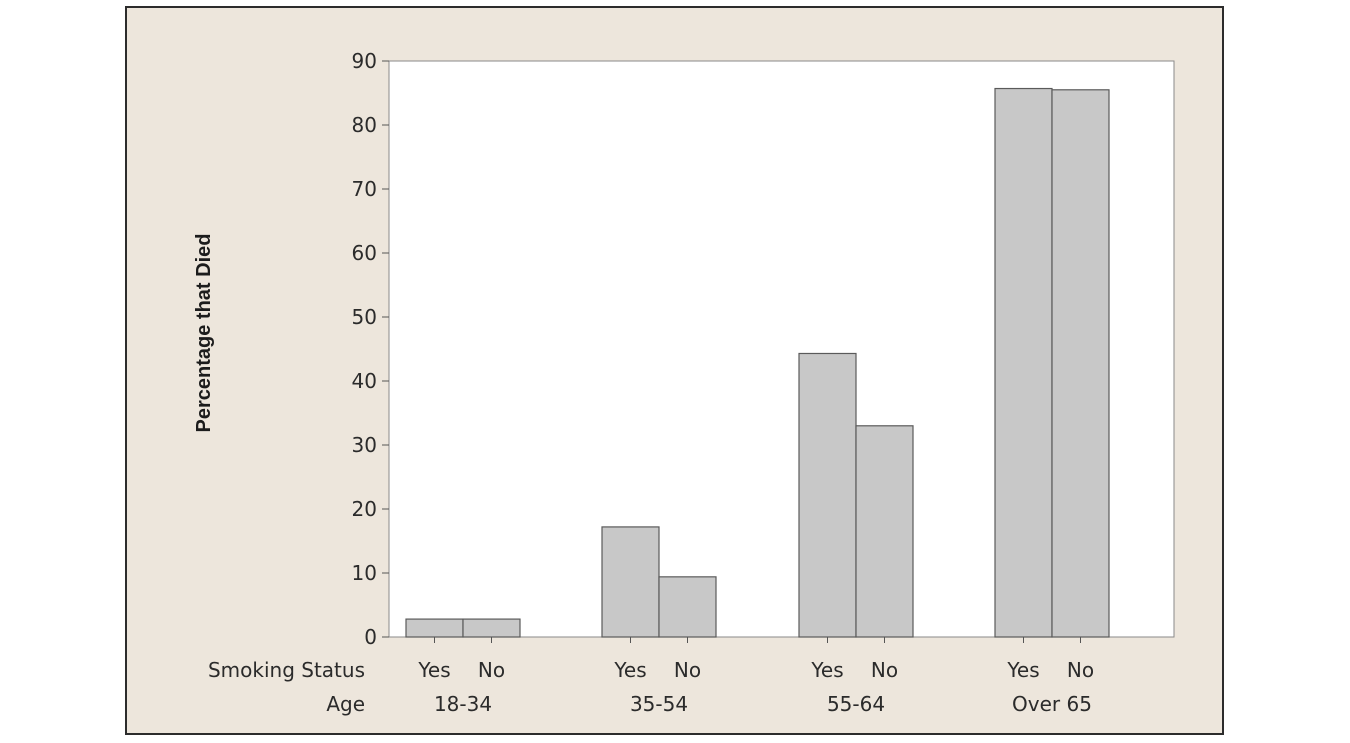 The image size is (1350, 743). What do you see at coordinates (204, 333) in the screenshot?
I see `y-axis-label: Percentage that Died` at bounding box center [204, 333].